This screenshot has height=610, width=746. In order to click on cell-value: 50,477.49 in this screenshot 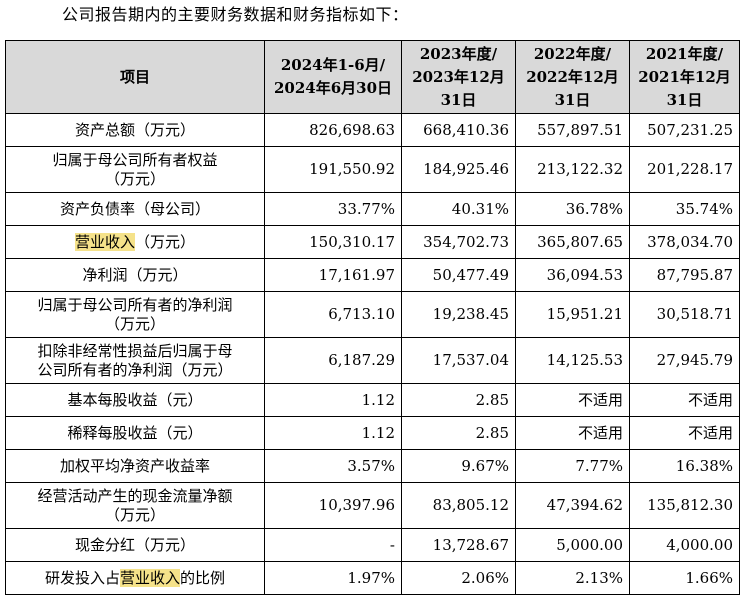, I will do `click(458, 275)`.